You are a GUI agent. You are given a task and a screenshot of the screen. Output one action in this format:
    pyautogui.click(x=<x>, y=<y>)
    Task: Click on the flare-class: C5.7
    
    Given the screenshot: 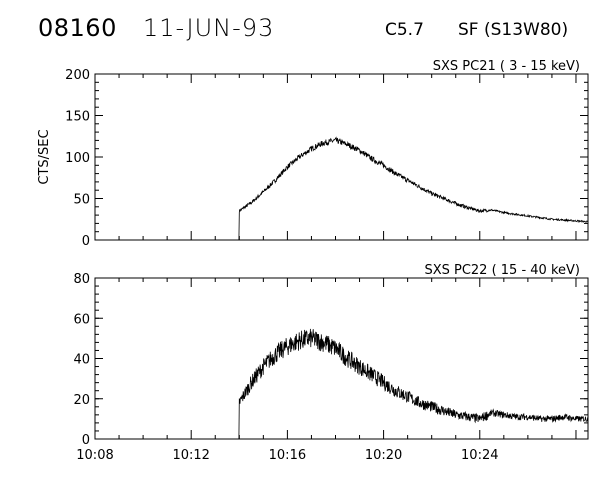 What is the action you would take?
    pyautogui.click(x=404, y=30)
    